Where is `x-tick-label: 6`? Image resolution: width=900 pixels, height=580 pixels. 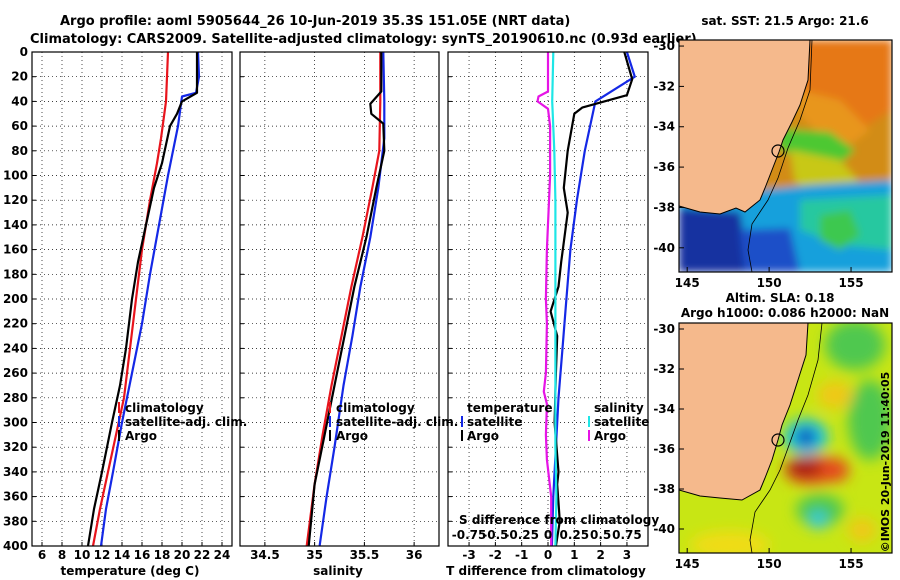 x-tick-label: 6 is located at coordinates (42, 555).